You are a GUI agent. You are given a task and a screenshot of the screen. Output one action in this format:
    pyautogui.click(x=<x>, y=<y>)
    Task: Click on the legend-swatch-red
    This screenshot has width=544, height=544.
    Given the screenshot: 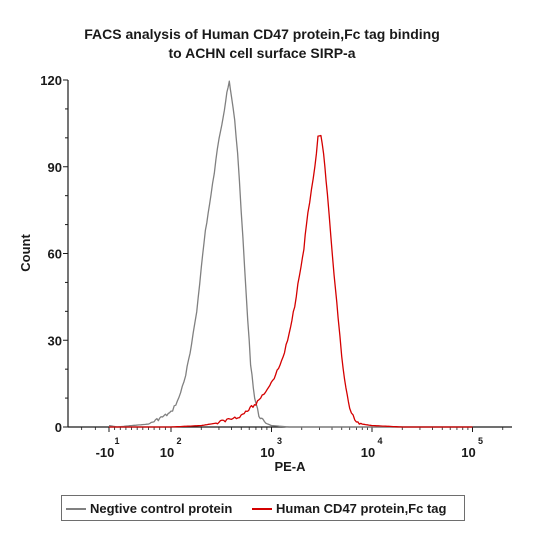 What is the action you would take?
    pyautogui.click(x=262, y=508)
    